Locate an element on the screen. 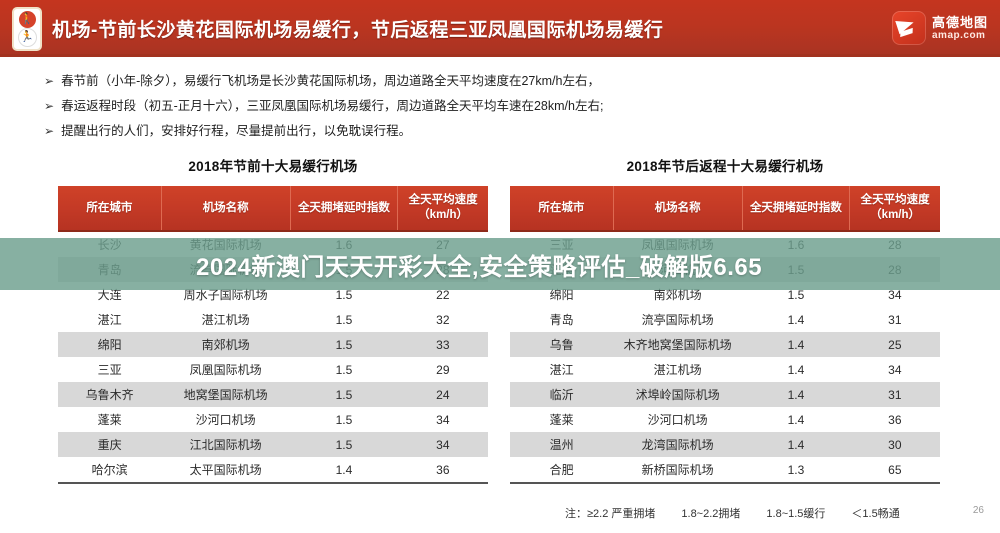 The height and width of the screenshot is (533, 1000). cell-city: 长沙 is located at coordinates (110, 244).